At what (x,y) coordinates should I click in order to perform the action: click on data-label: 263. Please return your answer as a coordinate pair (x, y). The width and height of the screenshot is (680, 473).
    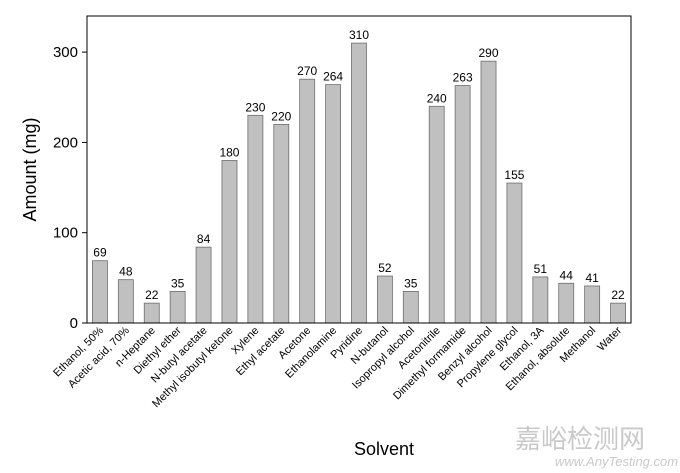
    Looking at the image, I should click on (463, 78).